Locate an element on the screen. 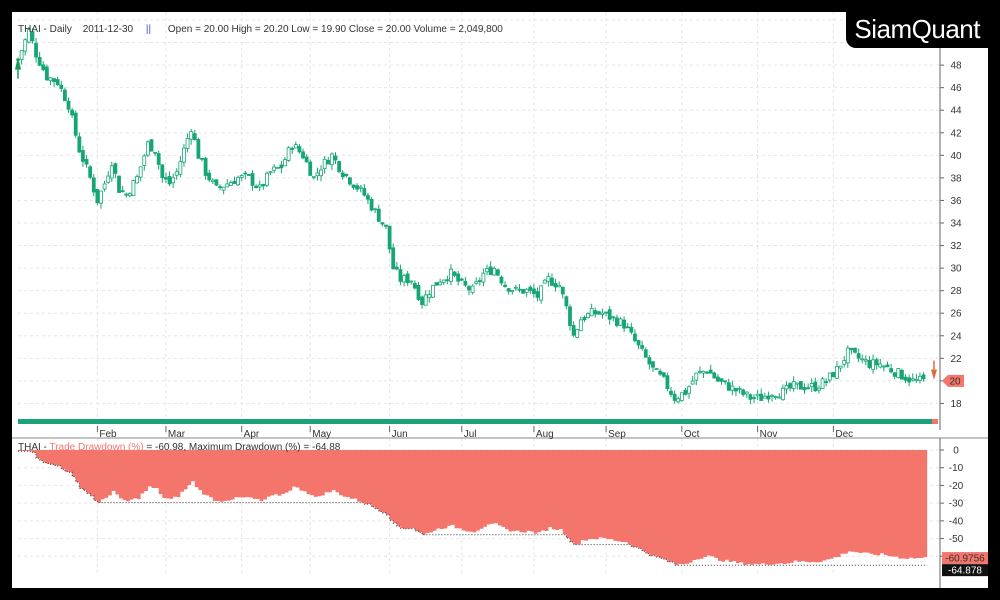 The image size is (1000, 600). max-drawdown-label: -64.878 is located at coordinates (965, 571).